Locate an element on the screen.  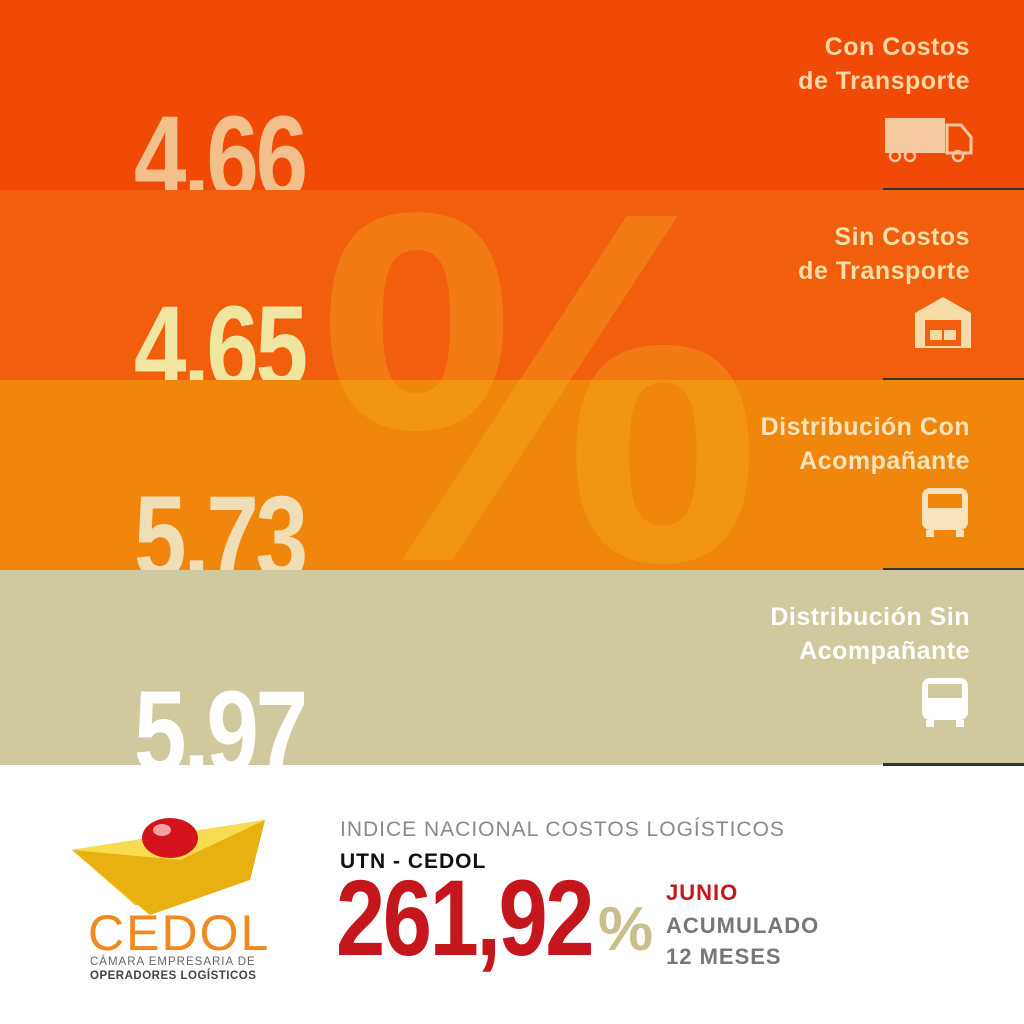
footer-title: INDICE NACIONAL COSTOS LOGÍSTICOS is located at coordinates (562, 829).